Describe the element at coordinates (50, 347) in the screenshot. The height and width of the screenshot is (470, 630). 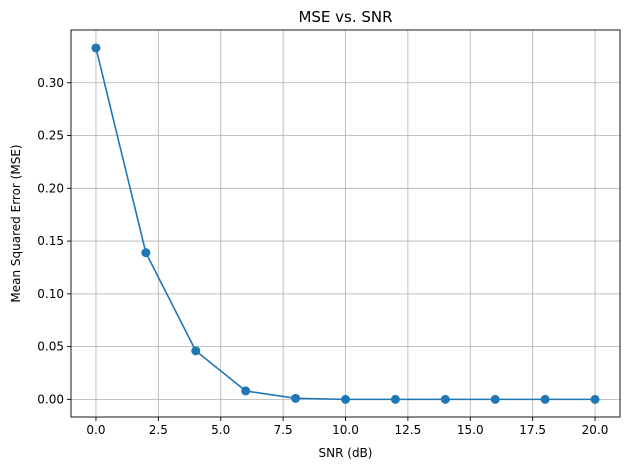
I see `y-tick-label: 0.05` at that location.